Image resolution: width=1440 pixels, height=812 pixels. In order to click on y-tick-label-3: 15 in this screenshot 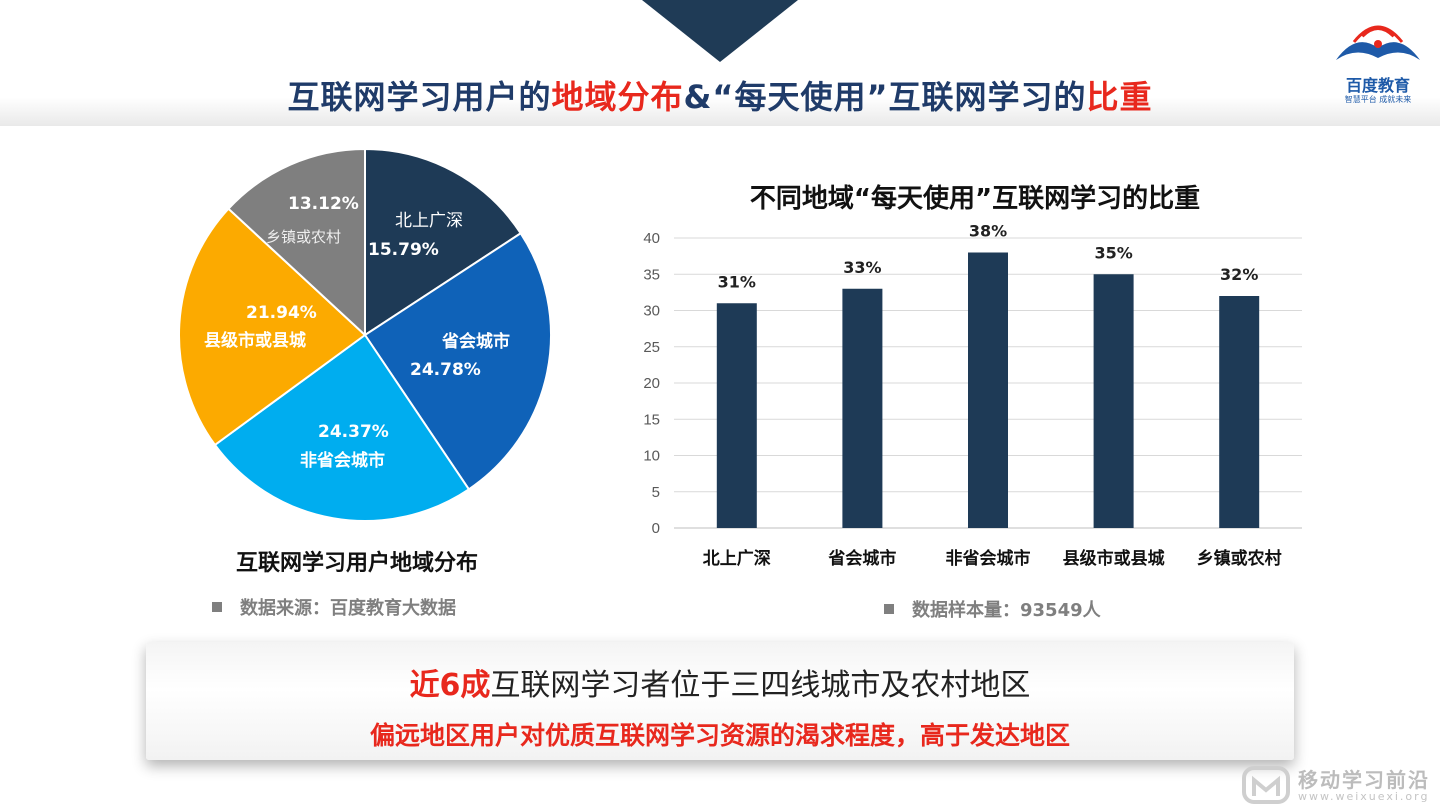, I will do `click(651, 419)`.